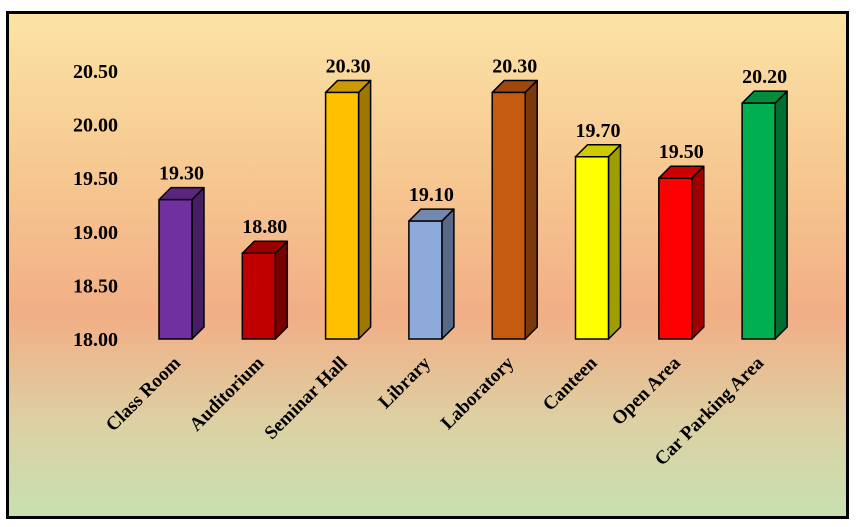  Describe the element at coordinates (306, 398) in the screenshot. I see `x-tick-label: Seminar Hall` at that location.